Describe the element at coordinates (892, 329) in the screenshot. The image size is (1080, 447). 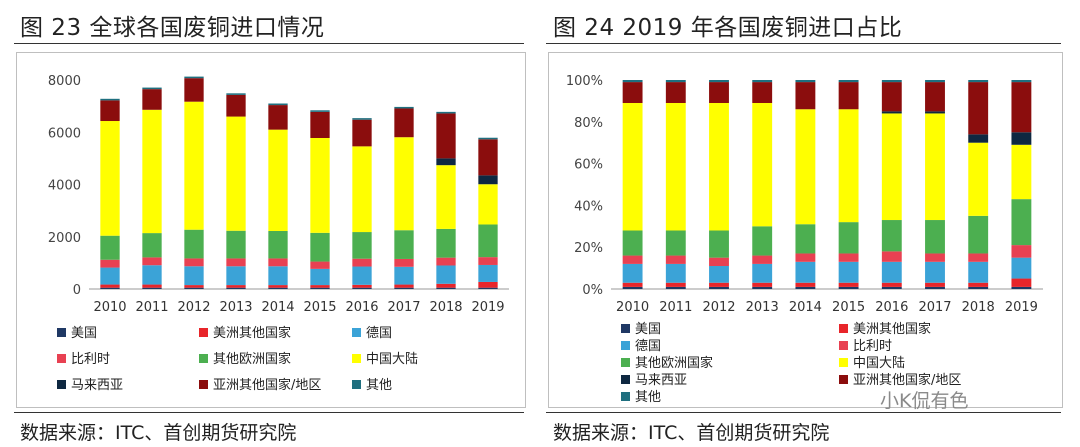
I see `legend-label: 美洲其他国家` at that location.